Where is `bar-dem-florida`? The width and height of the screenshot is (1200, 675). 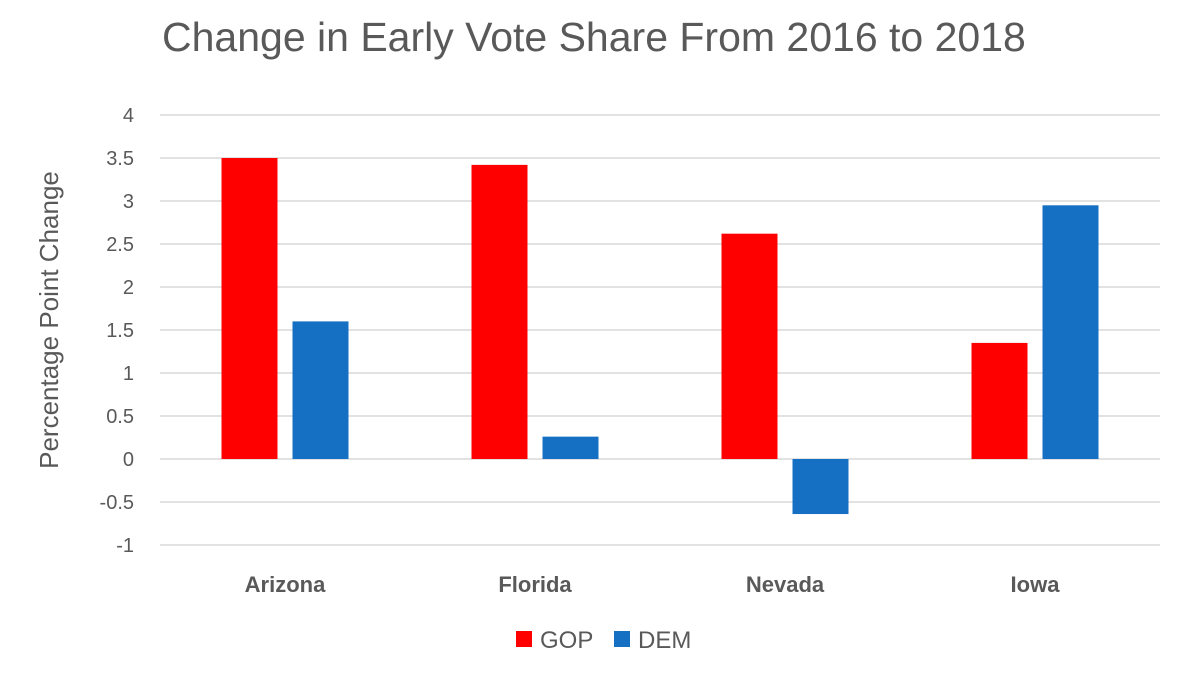 bar-dem-florida is located at coordinates (570, 447).